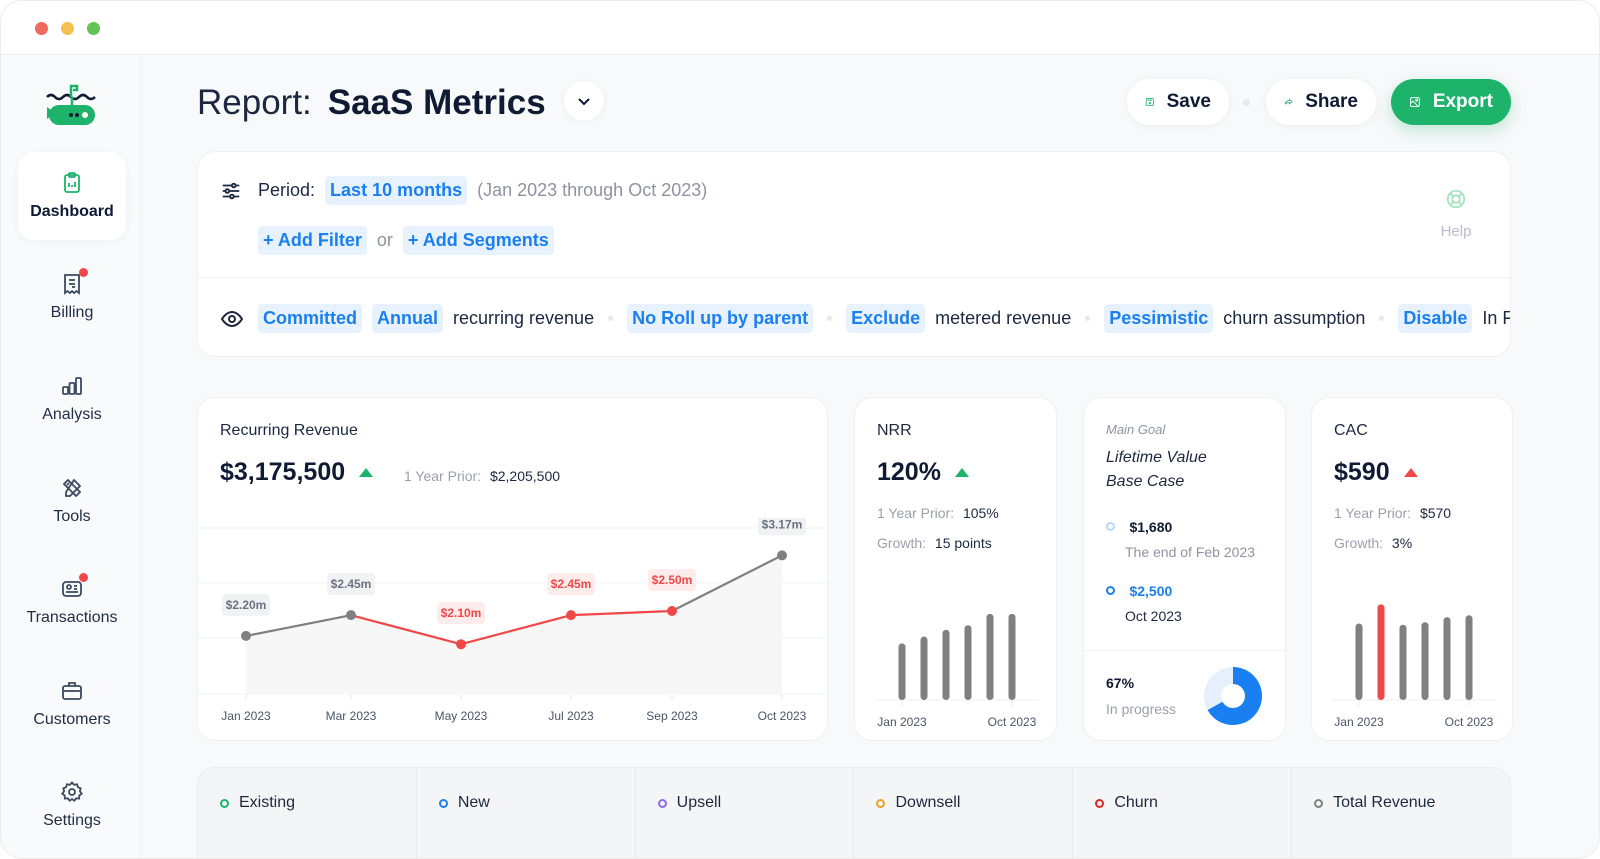 The width and height of the screenshot is (1600, 859). What do you see at coordinates (525, 476) in the screenshot?
I see `prior-value: $2,205,500` at bounding box center [525, 476].